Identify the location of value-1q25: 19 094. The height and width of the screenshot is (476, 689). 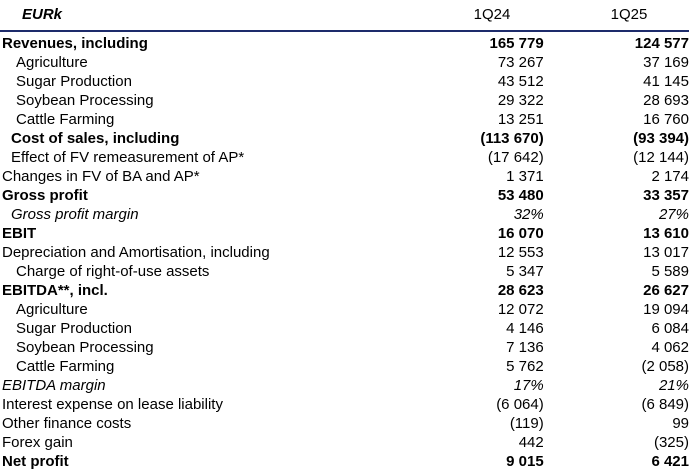
(666, 309).